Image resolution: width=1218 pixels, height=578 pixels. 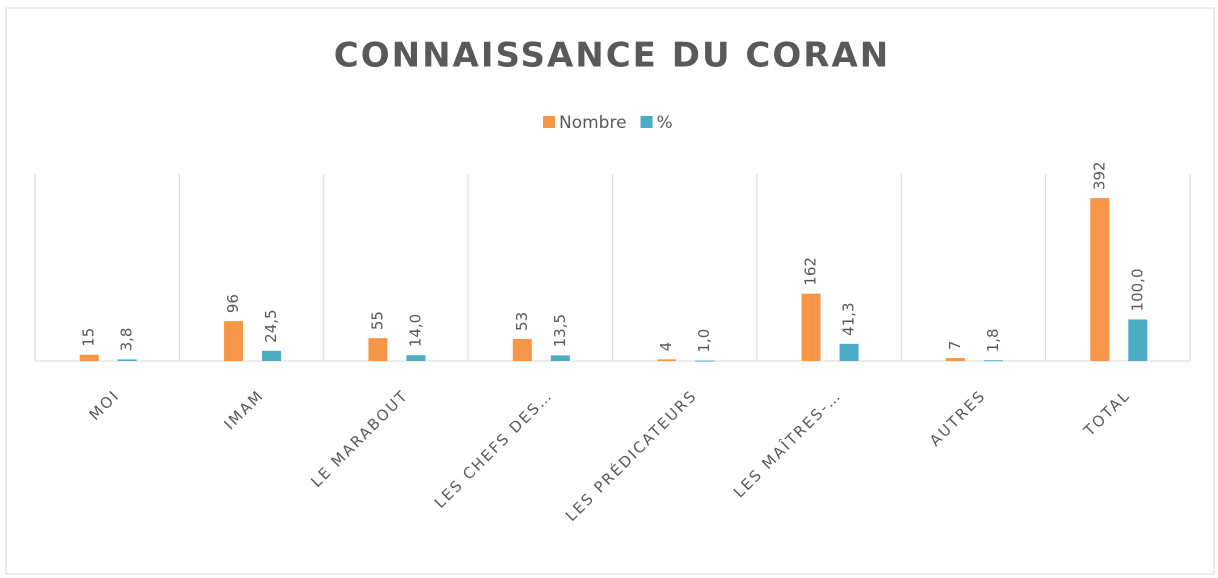 What do you see at coordinates (127, 340) in the screenshot?
I see `data-label: 3,8` at bounding box center [127, 340].